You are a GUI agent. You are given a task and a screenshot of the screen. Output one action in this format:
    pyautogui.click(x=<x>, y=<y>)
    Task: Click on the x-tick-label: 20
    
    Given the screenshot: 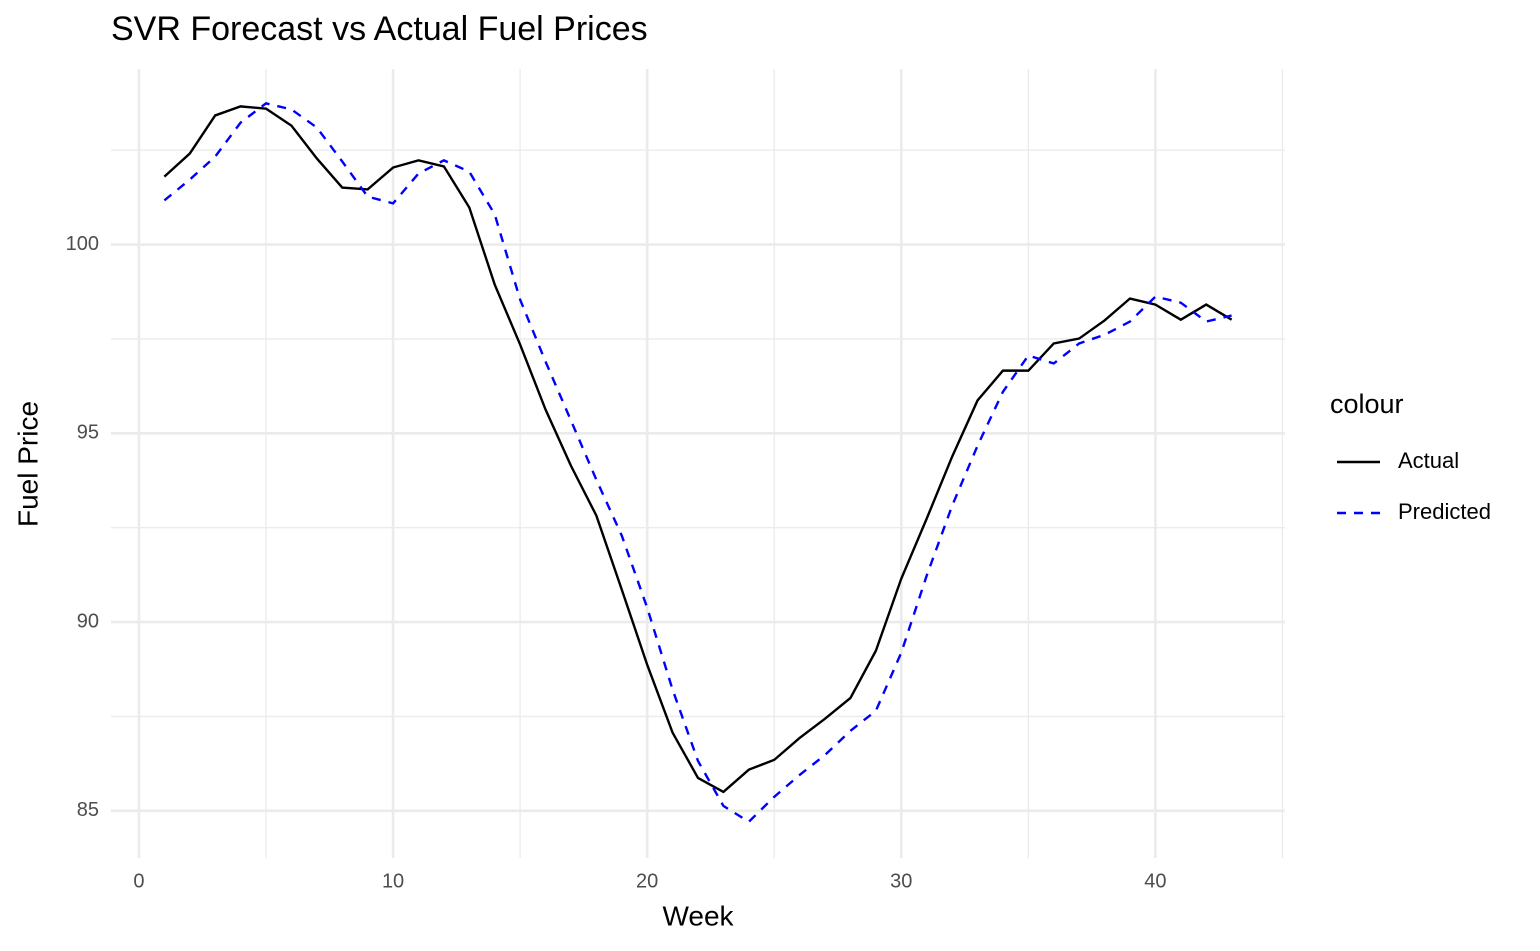 What is the action you would take?
    pyautogui.click(x=647, y=881)
    